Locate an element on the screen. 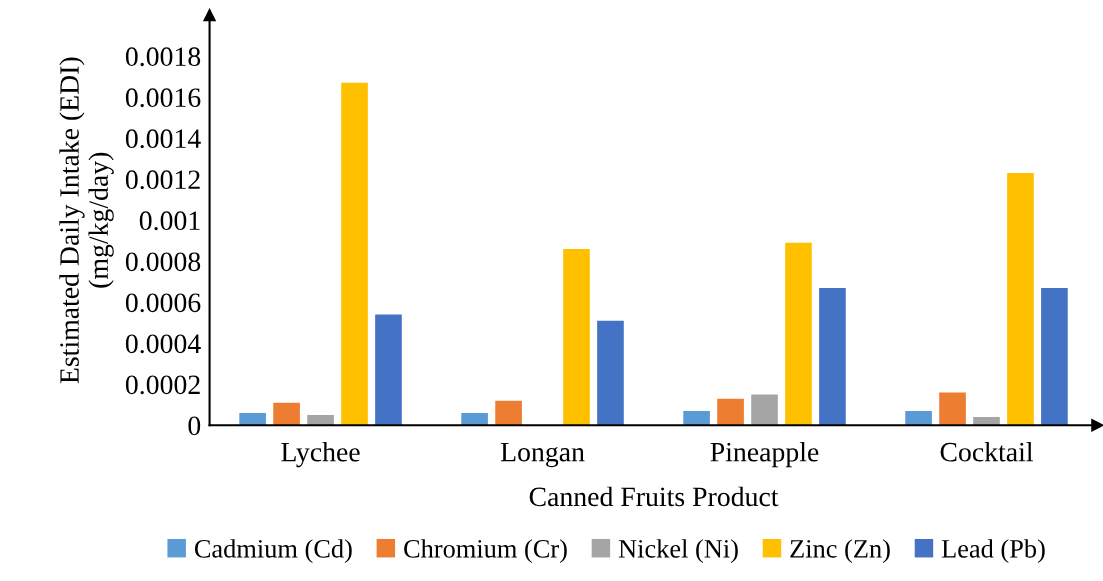  legend-label: Chromium (Cr) is located at coordinates (485, 551).